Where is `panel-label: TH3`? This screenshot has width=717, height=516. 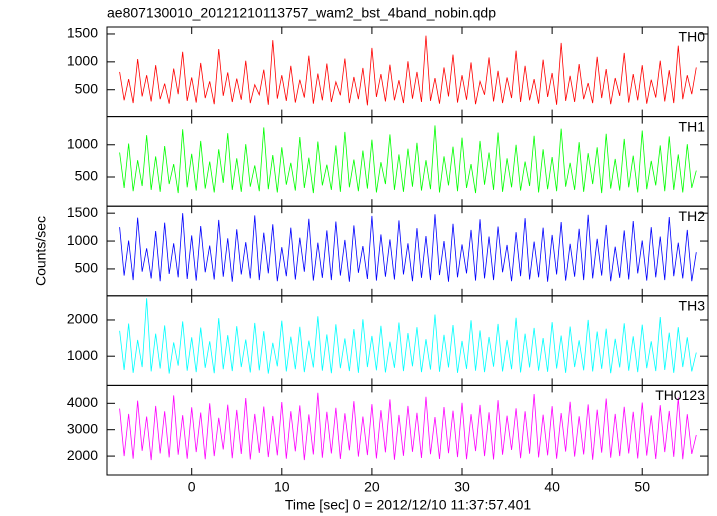
panel-label: TH3 is located at coordinates (692, 306).